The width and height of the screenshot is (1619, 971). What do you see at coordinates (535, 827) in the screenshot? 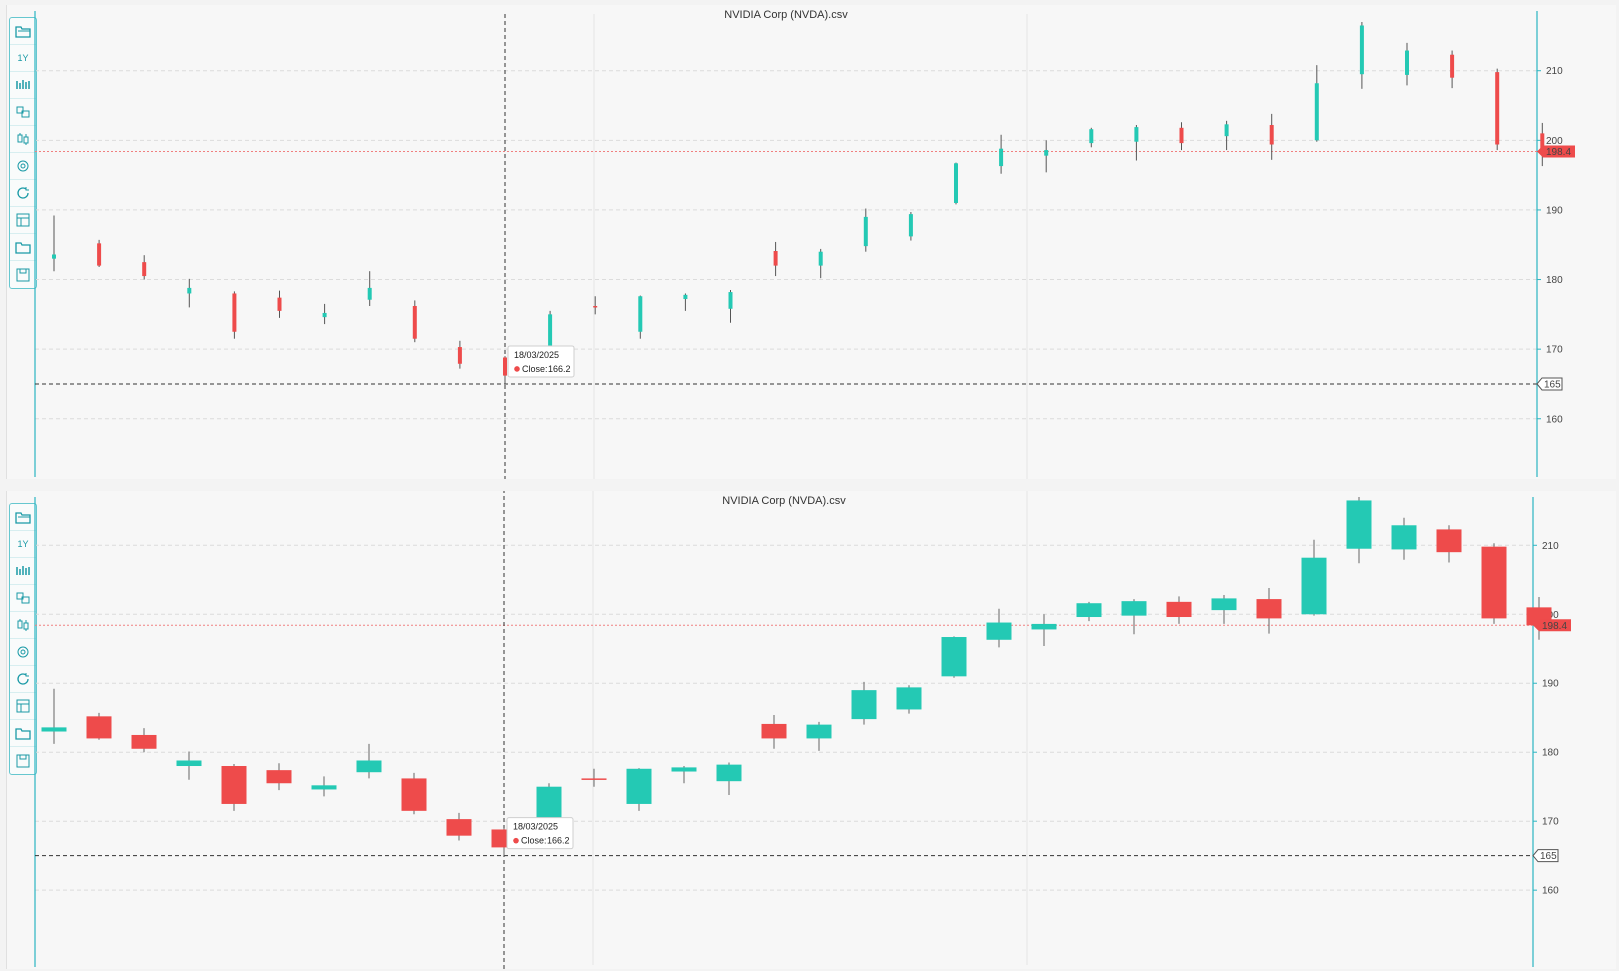
I see `tooltip-date: 18/03/2025` at bounding box center [535, 827].